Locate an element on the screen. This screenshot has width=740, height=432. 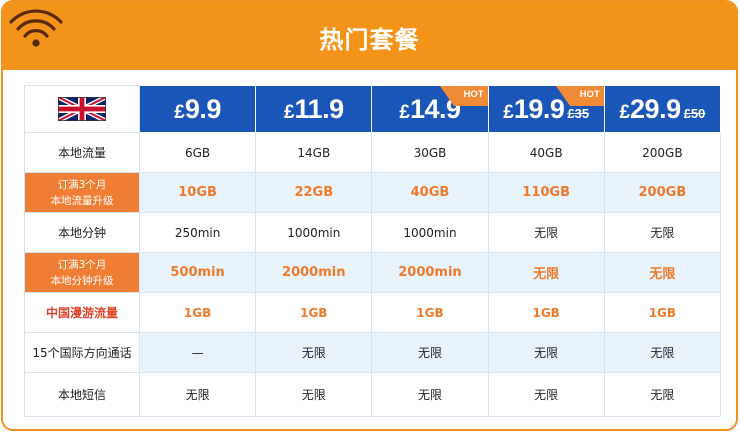
cell-value: 10GB is located at coordinates (197, 192).